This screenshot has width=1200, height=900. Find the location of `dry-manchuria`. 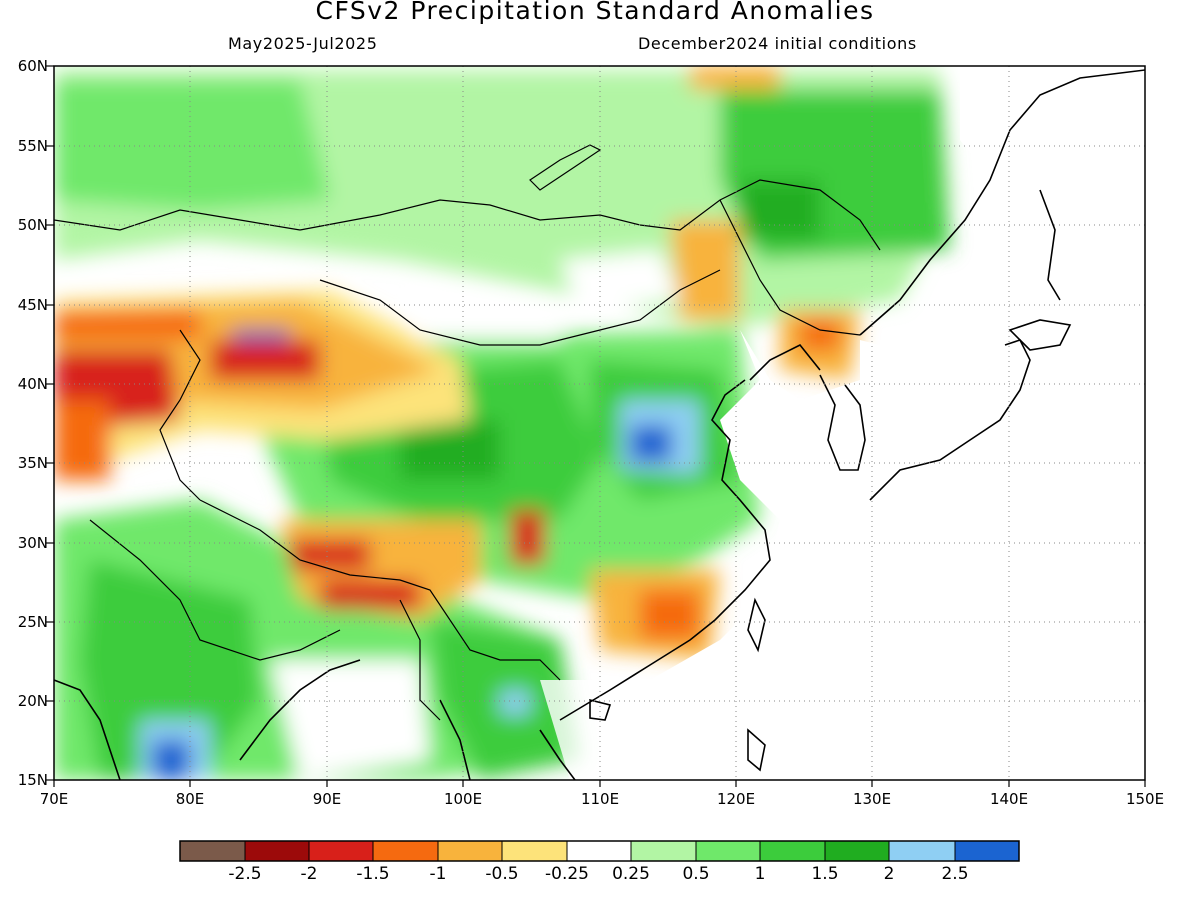

dry-manchuria is located at coordinates (705, 270).